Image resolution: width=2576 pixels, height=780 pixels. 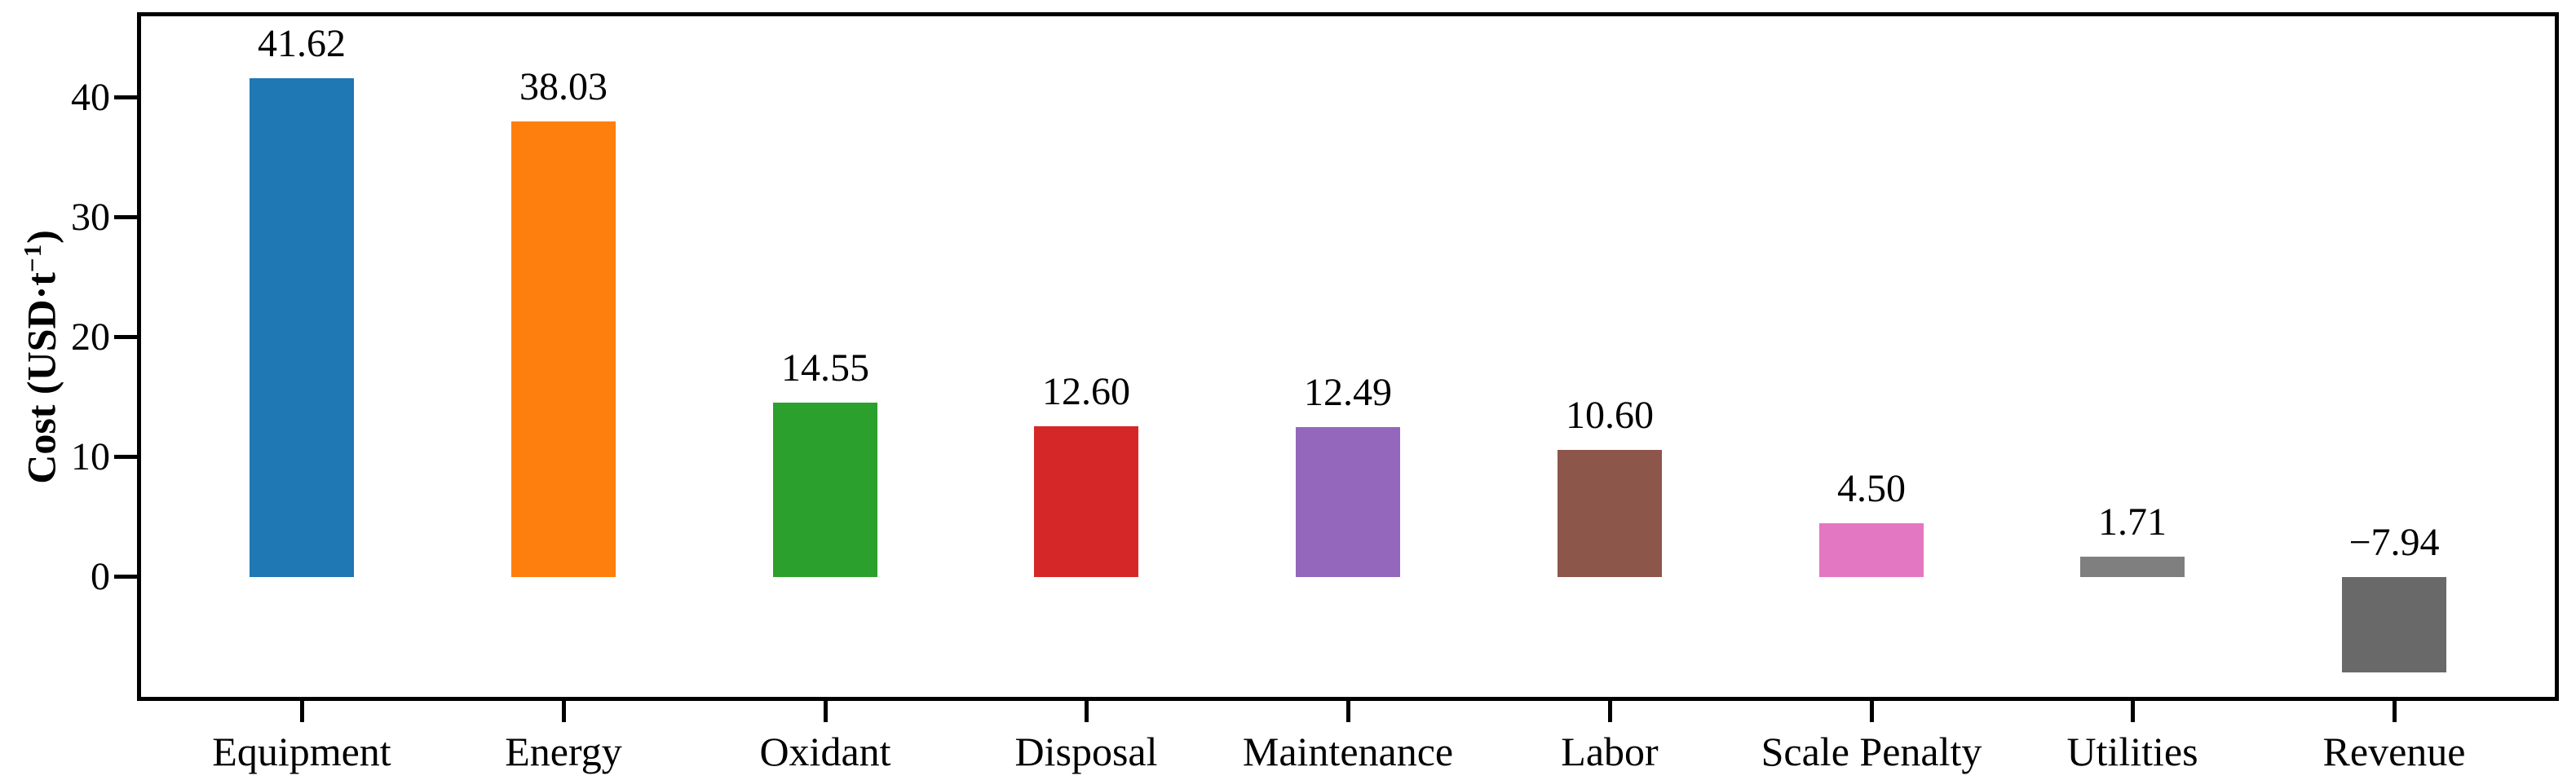 I want to click on bar-labor, so click(x=1610, y=514).